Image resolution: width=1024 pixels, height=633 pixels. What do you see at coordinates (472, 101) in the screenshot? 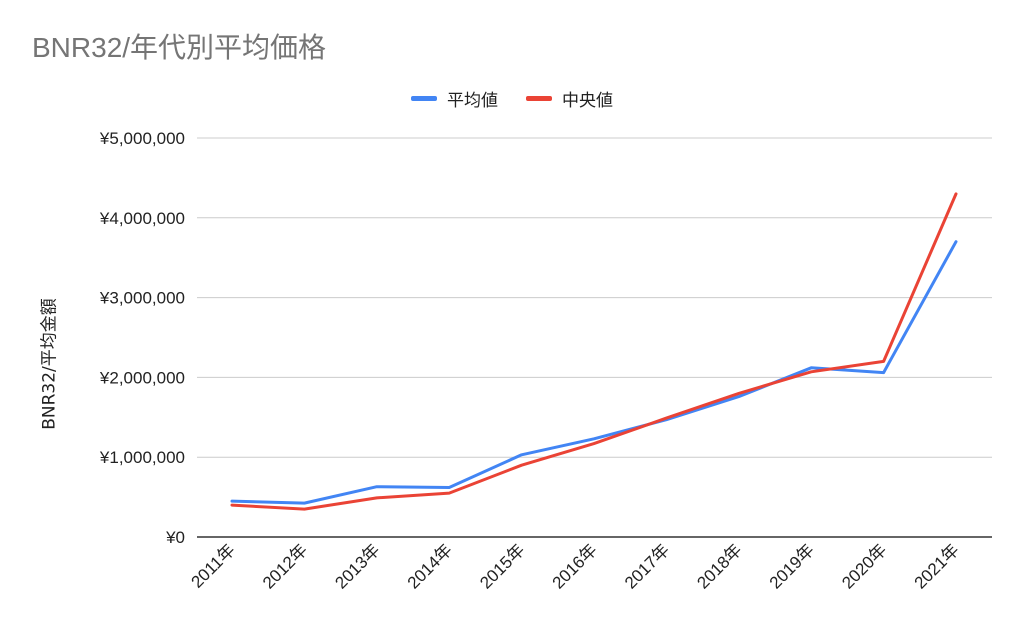
I see `legend-label: 平均値` at bounding box center [472, 101].